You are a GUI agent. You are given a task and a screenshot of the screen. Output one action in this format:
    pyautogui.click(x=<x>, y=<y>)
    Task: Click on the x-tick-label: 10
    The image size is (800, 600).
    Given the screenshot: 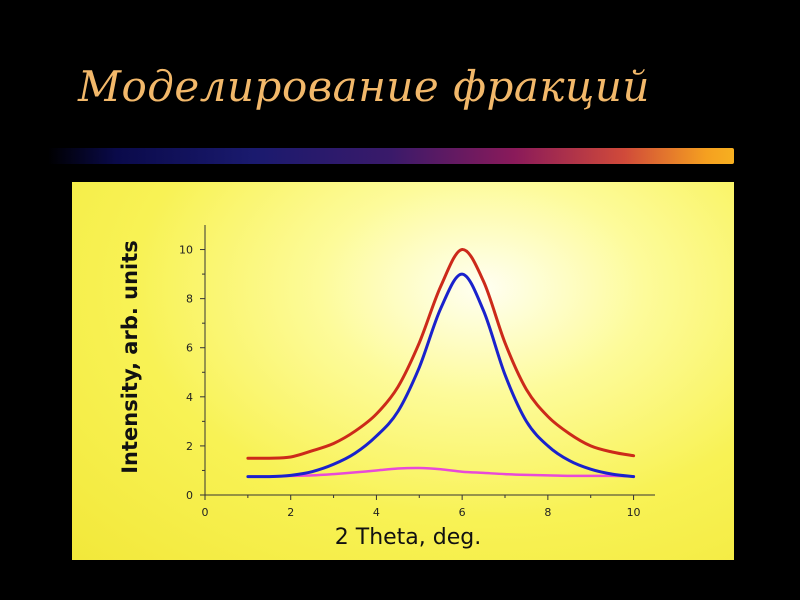 What is the action you would take?
    pyautogui.click(x=634, y=512)
    